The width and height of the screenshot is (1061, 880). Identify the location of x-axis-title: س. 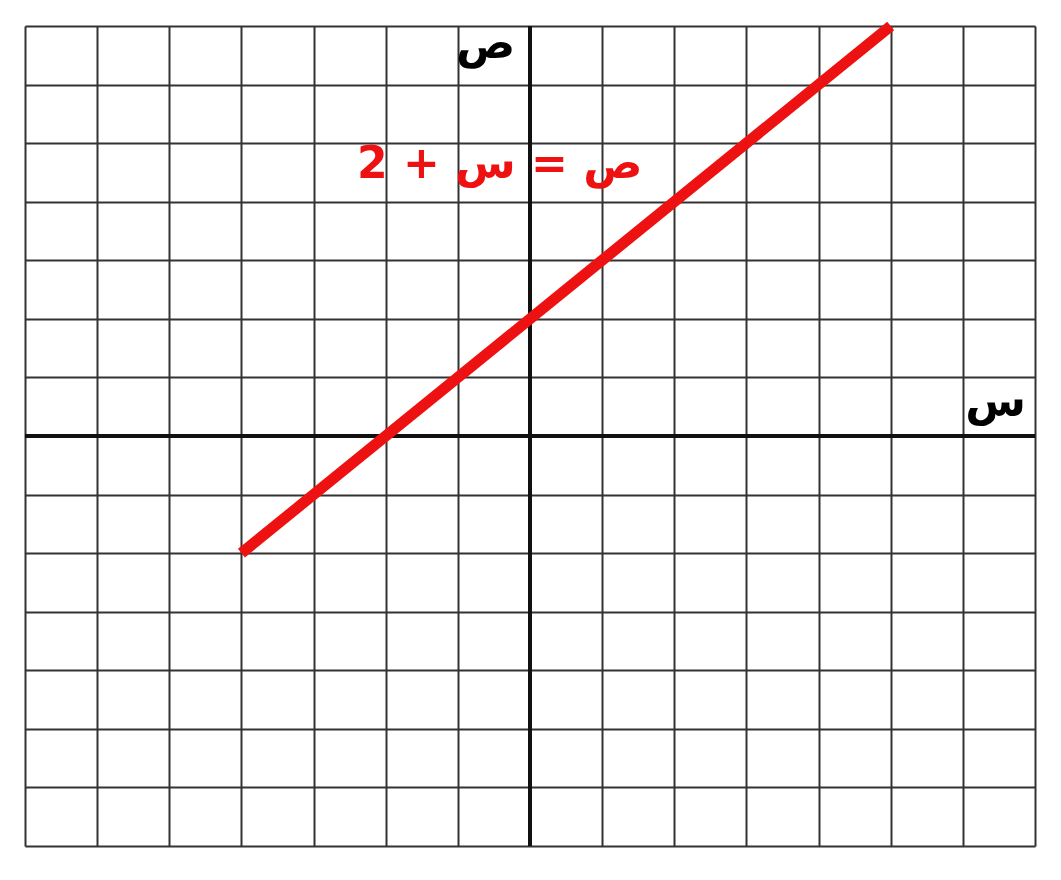
(995, 400).